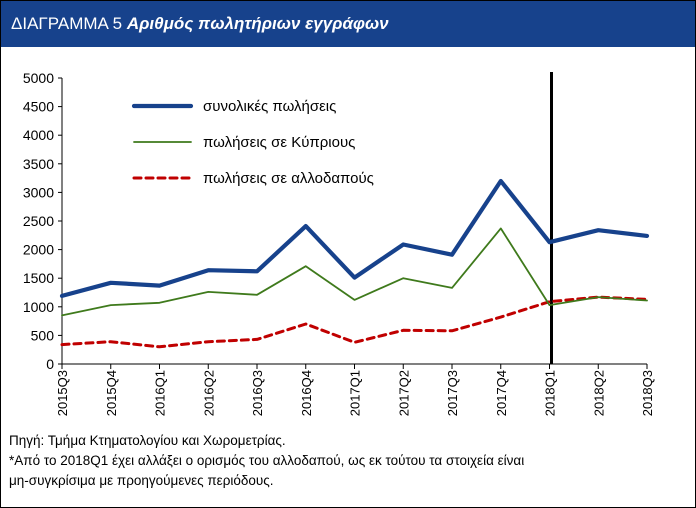 This screenshot has height=508, width=696. Describe the element at coordinates (38, 164) in the screenshot. I see `y-tick-label: 3500` at that location.